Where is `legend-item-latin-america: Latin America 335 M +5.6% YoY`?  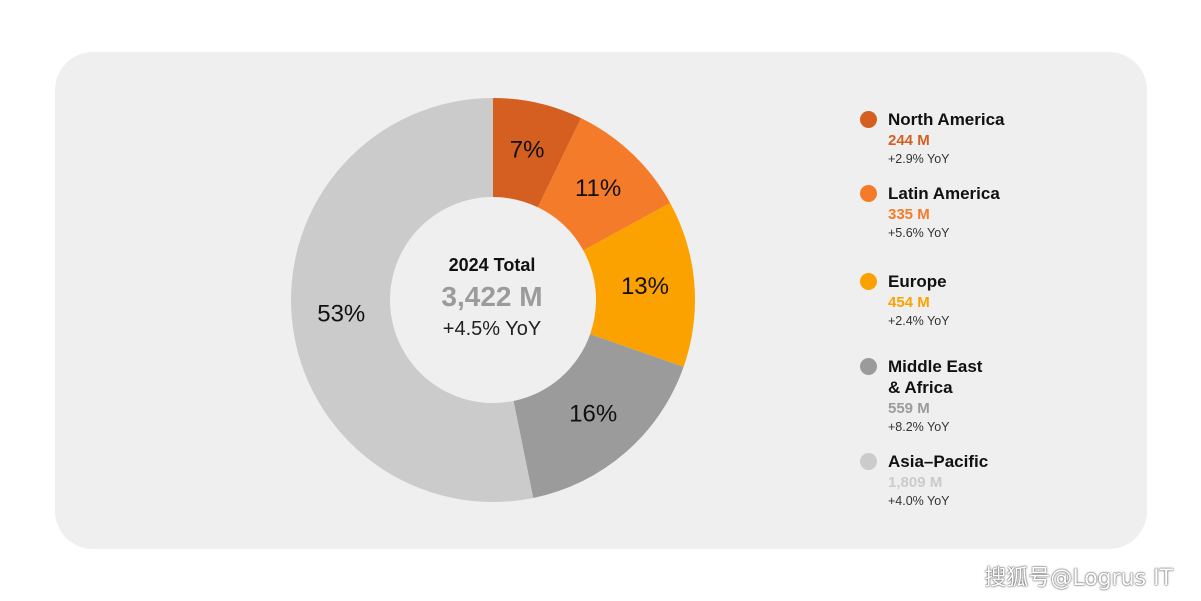
legend-item-latin-america: Latin America 335 M +5.6% YoY is located at coordinates (995, 212).